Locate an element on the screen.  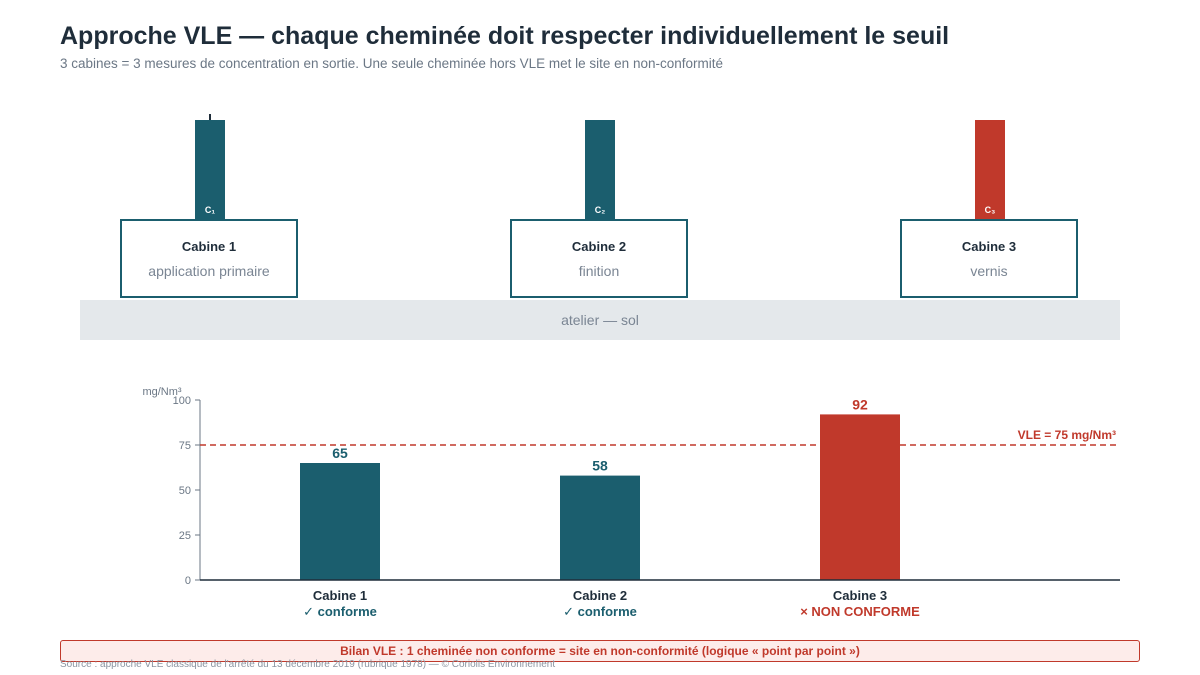
cabin-name-1: Cabine 1 is located at coordinates (209, 246).